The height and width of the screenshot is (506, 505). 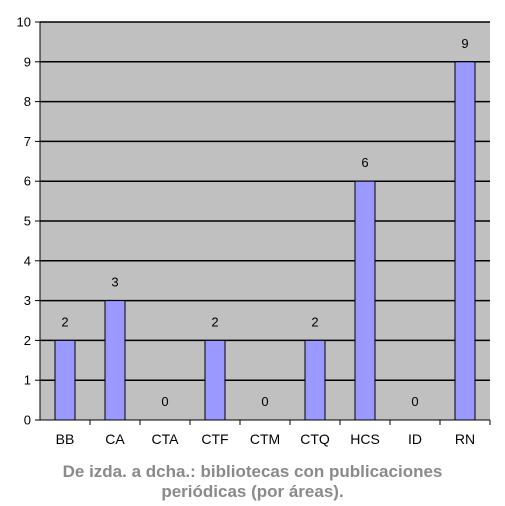 I want to click on y-tick-label: 6, so click(x=27, y=181).